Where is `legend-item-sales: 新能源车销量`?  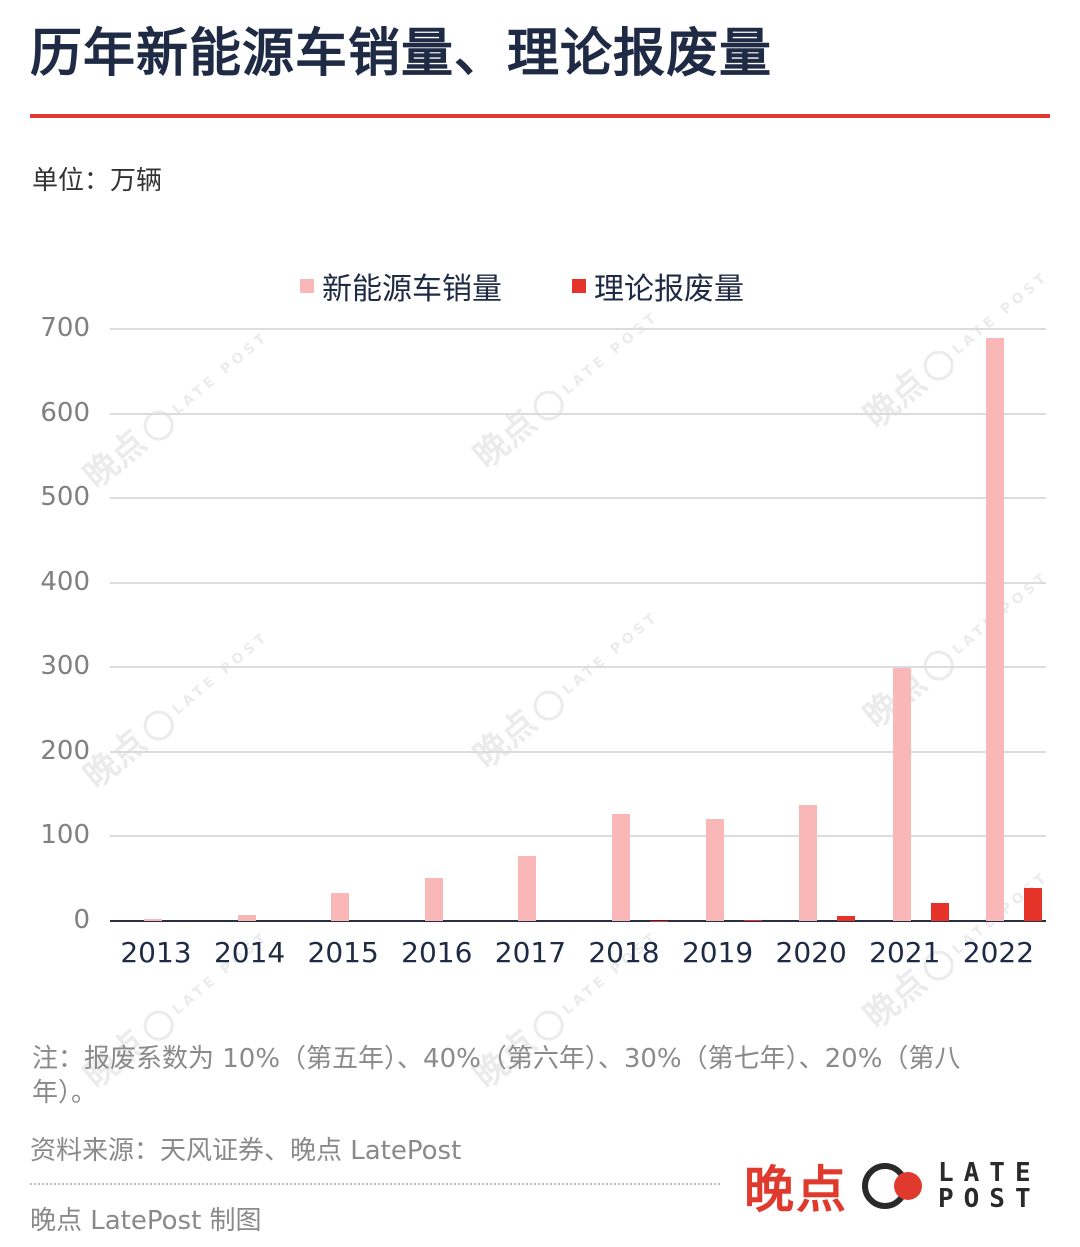
legend-item-sales: 新能源车销量 is located at coordinates (401, 286).